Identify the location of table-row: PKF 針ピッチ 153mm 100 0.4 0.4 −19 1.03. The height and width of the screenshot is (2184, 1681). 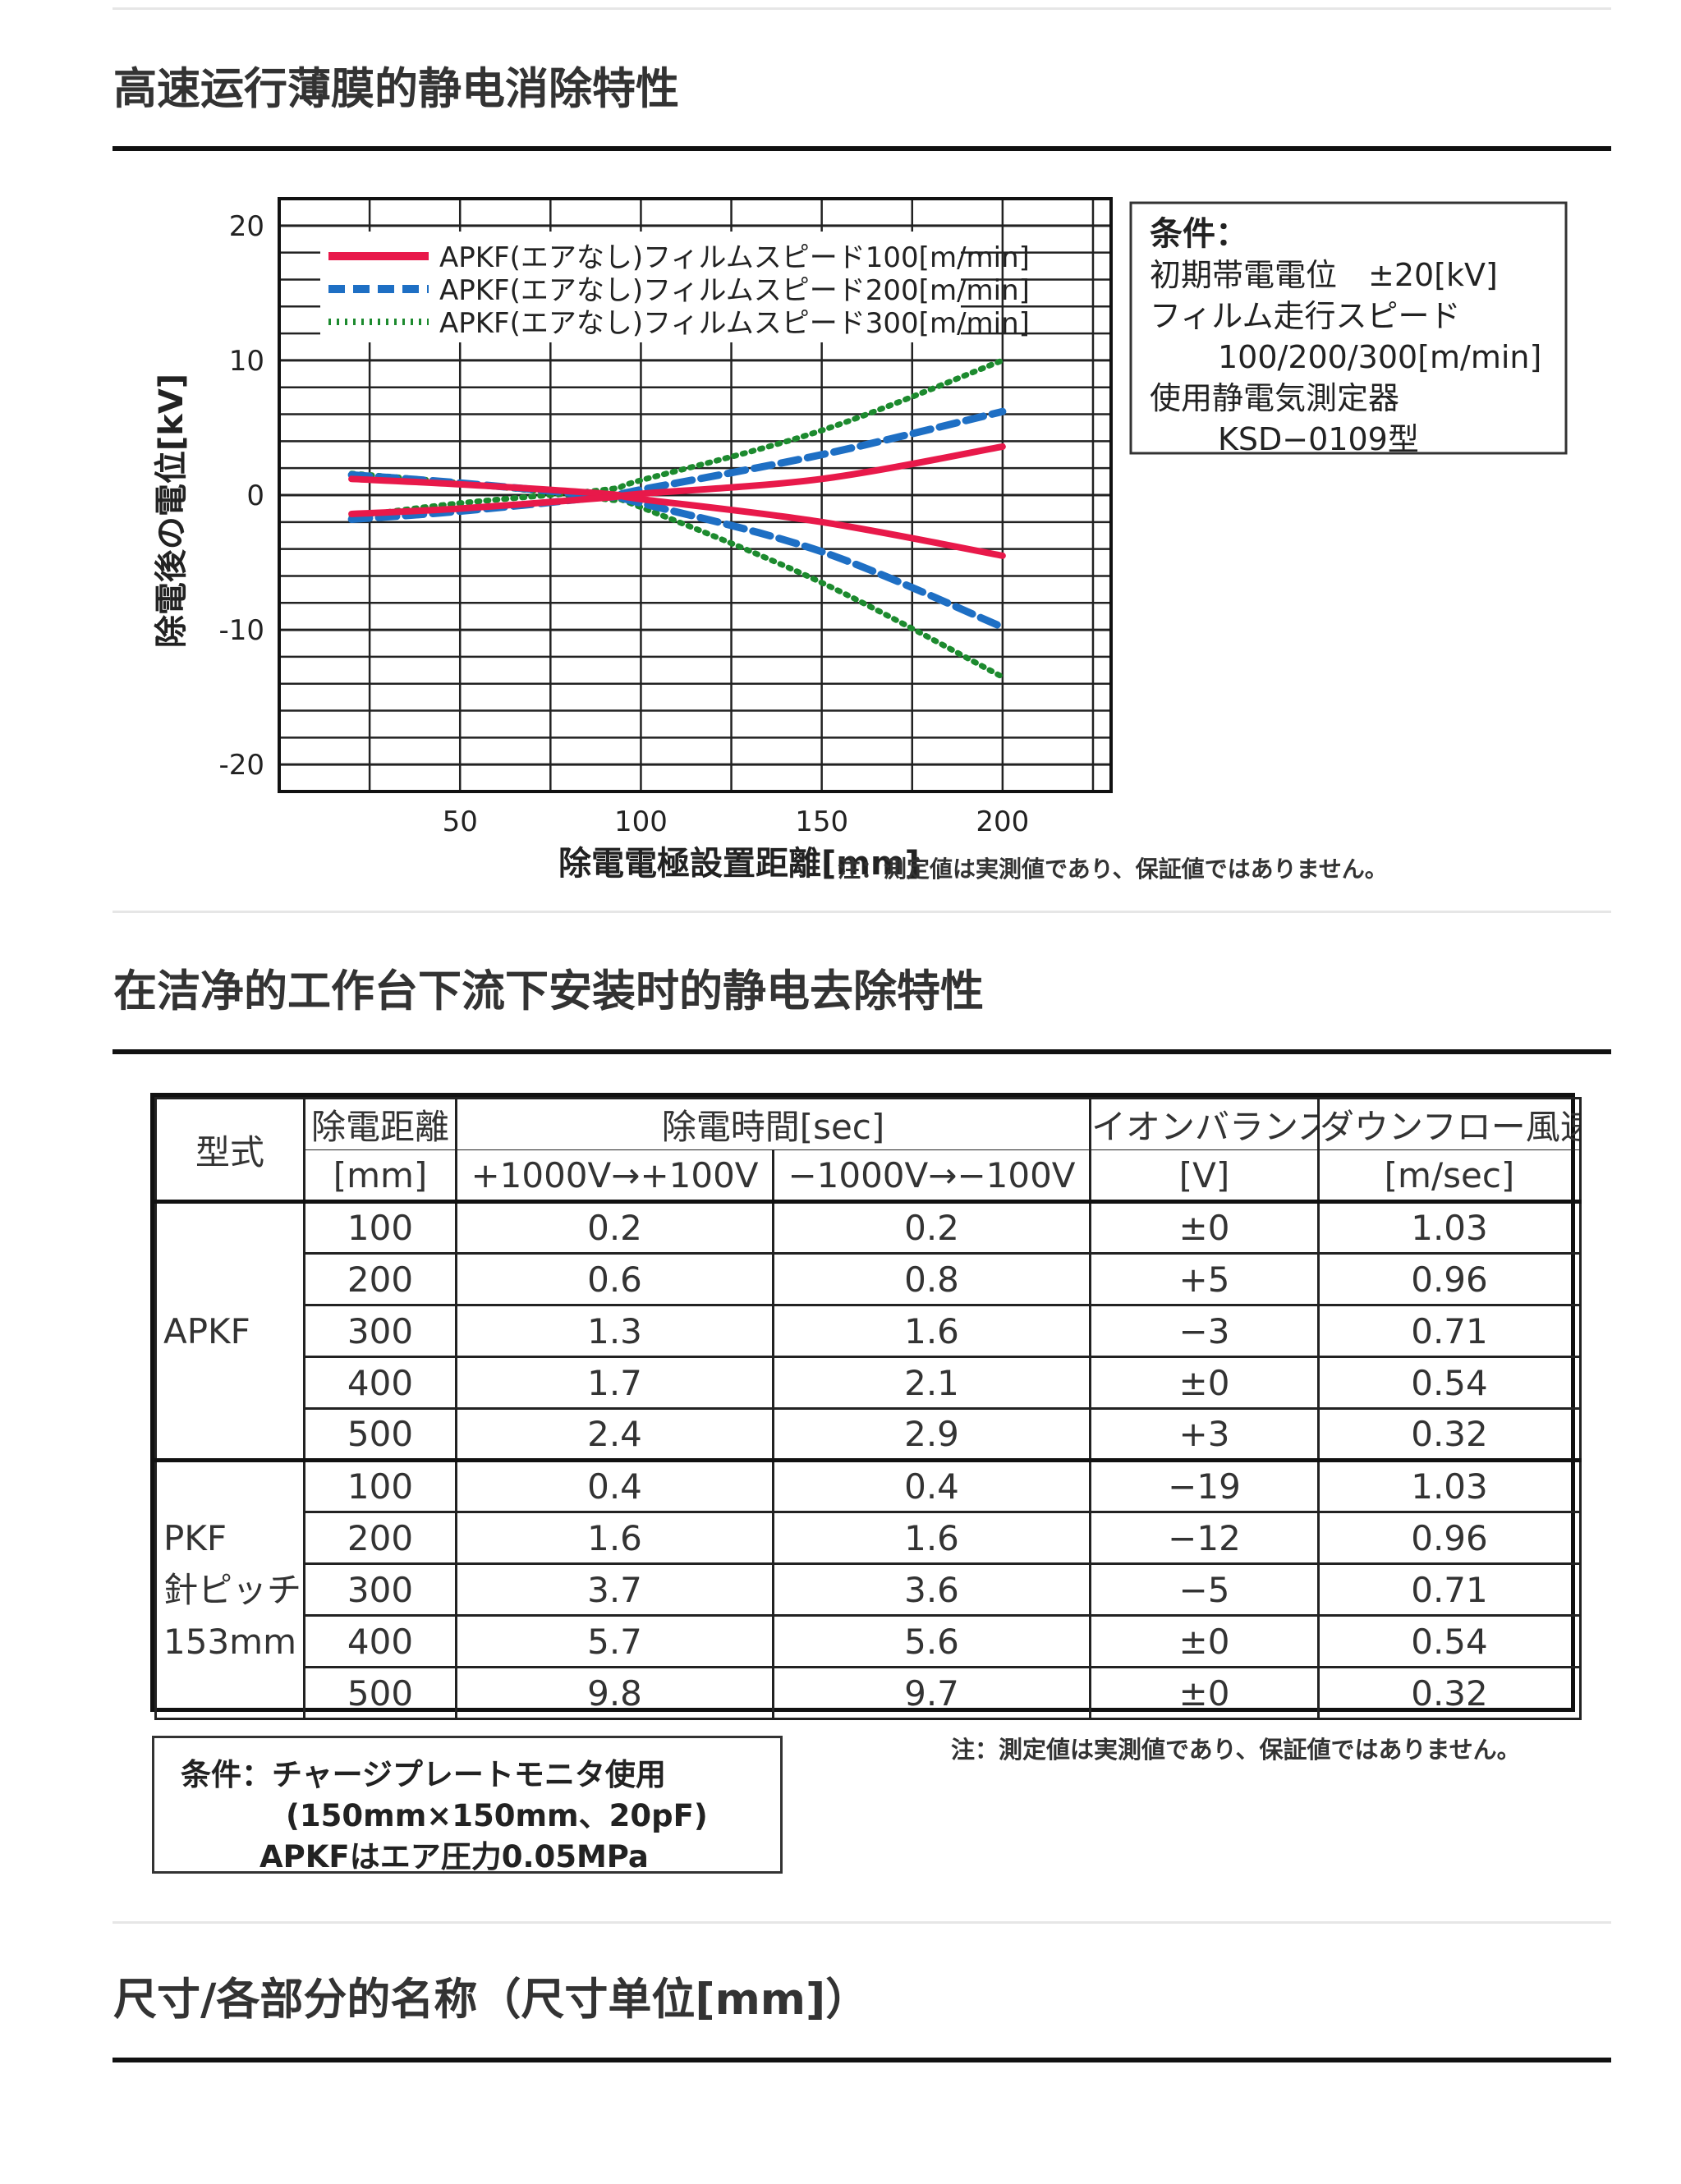
(868, 1589).